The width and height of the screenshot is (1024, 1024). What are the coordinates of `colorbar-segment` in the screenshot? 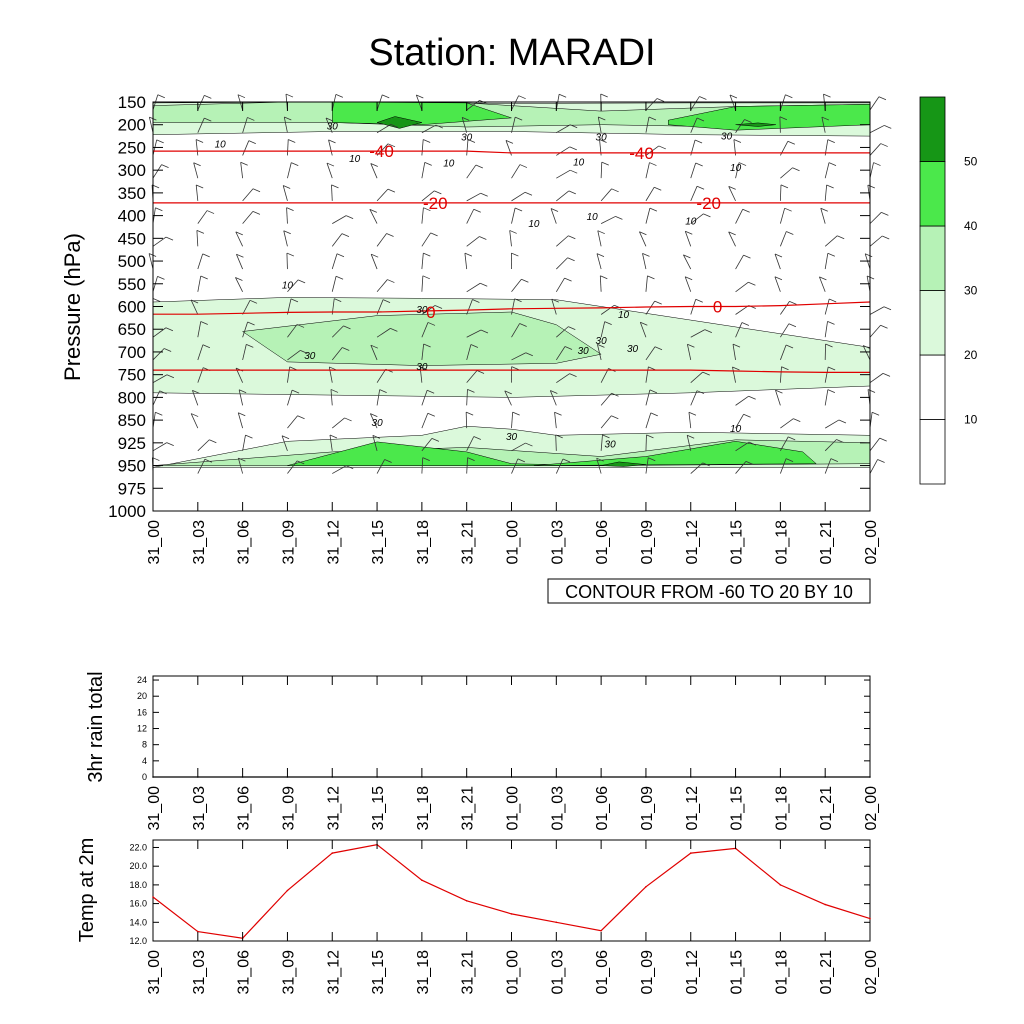 It's located at (932, 194).